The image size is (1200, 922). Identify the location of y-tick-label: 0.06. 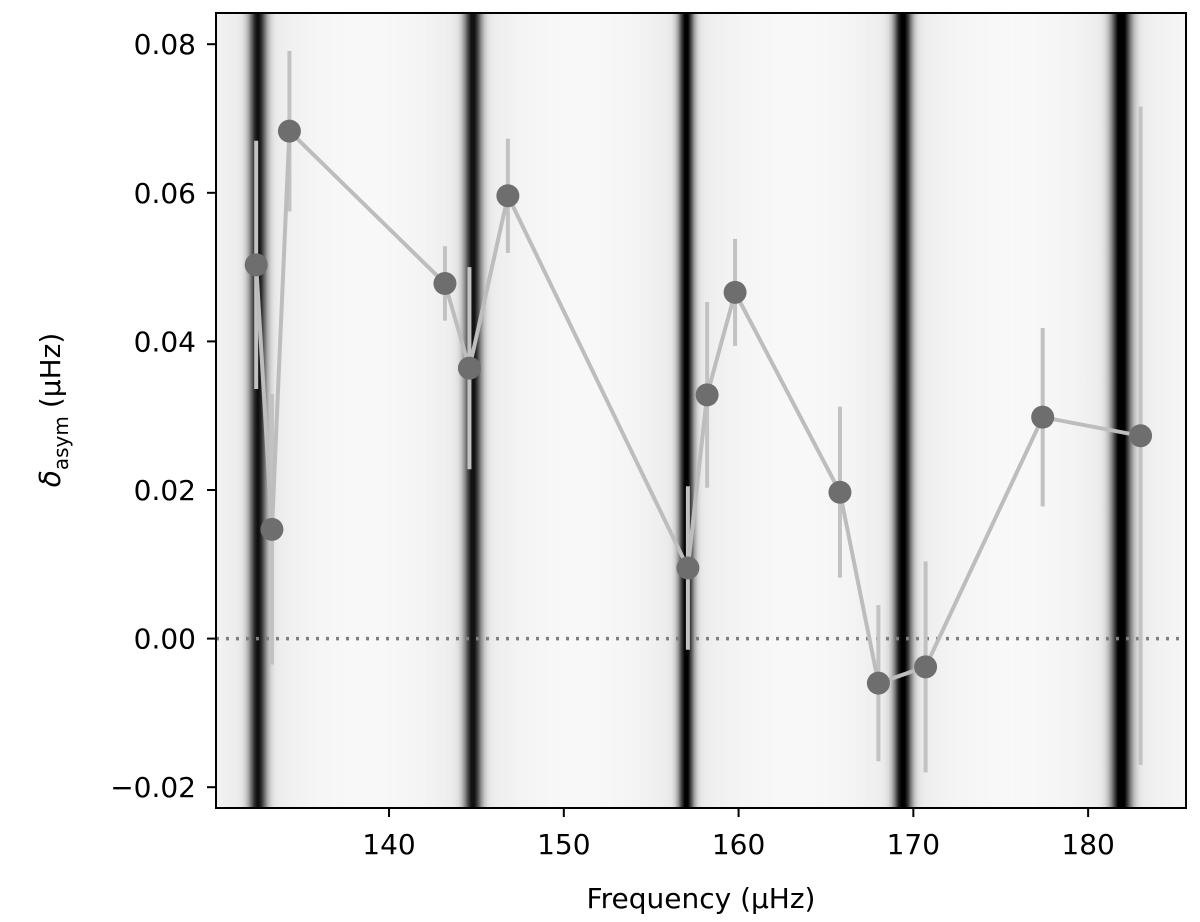
(165, 193).